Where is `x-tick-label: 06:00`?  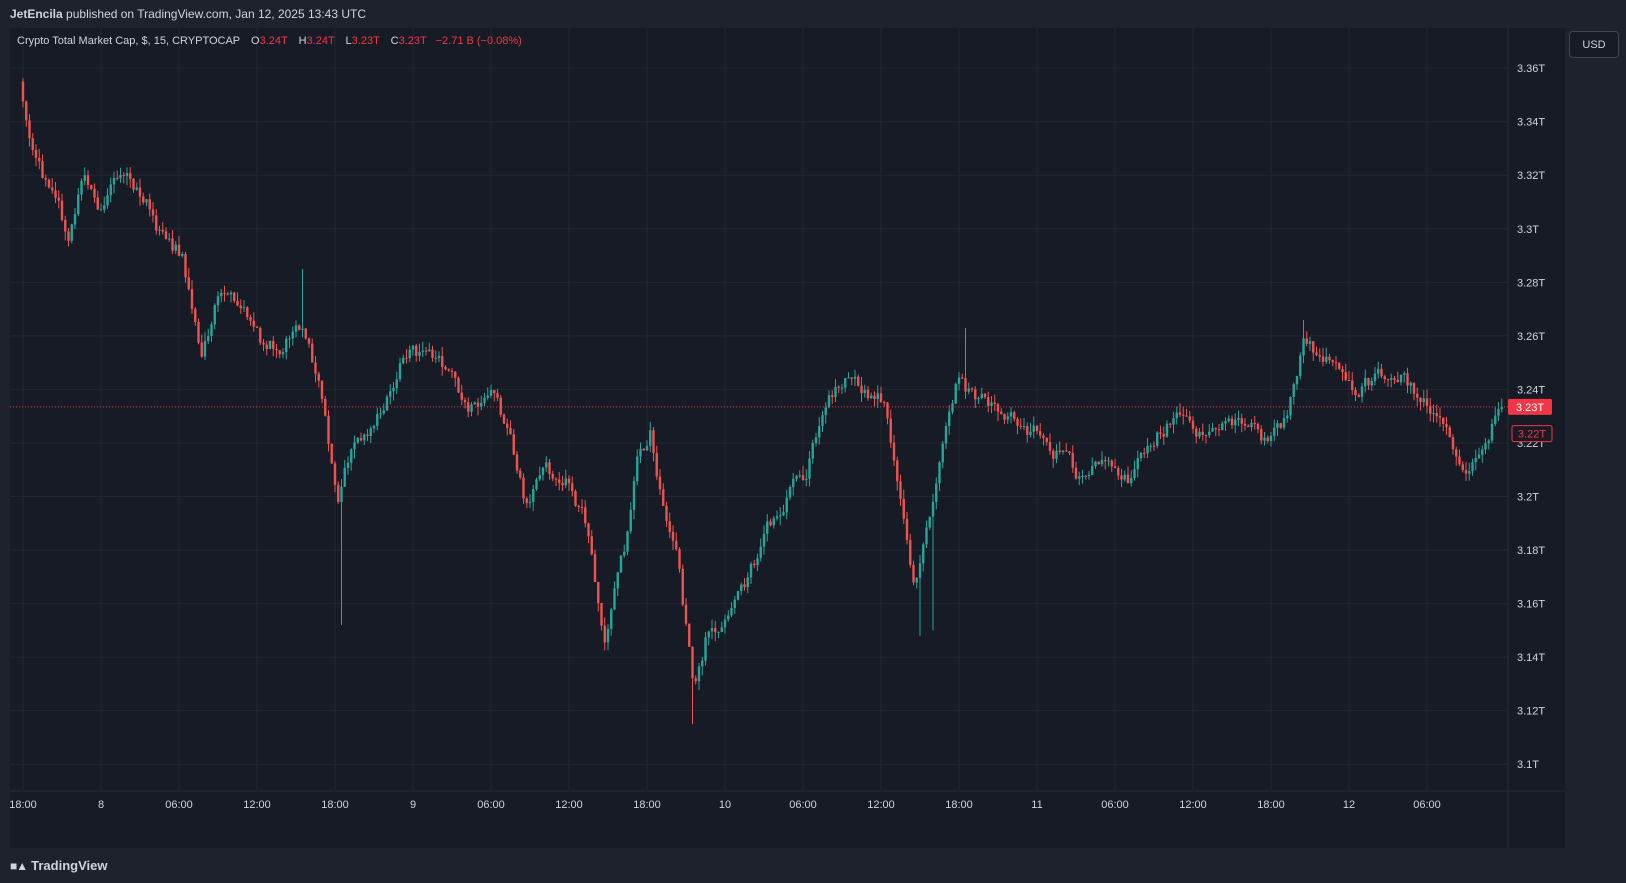
x-tick-label: 06:00 is located at coordinates (1115, 805).